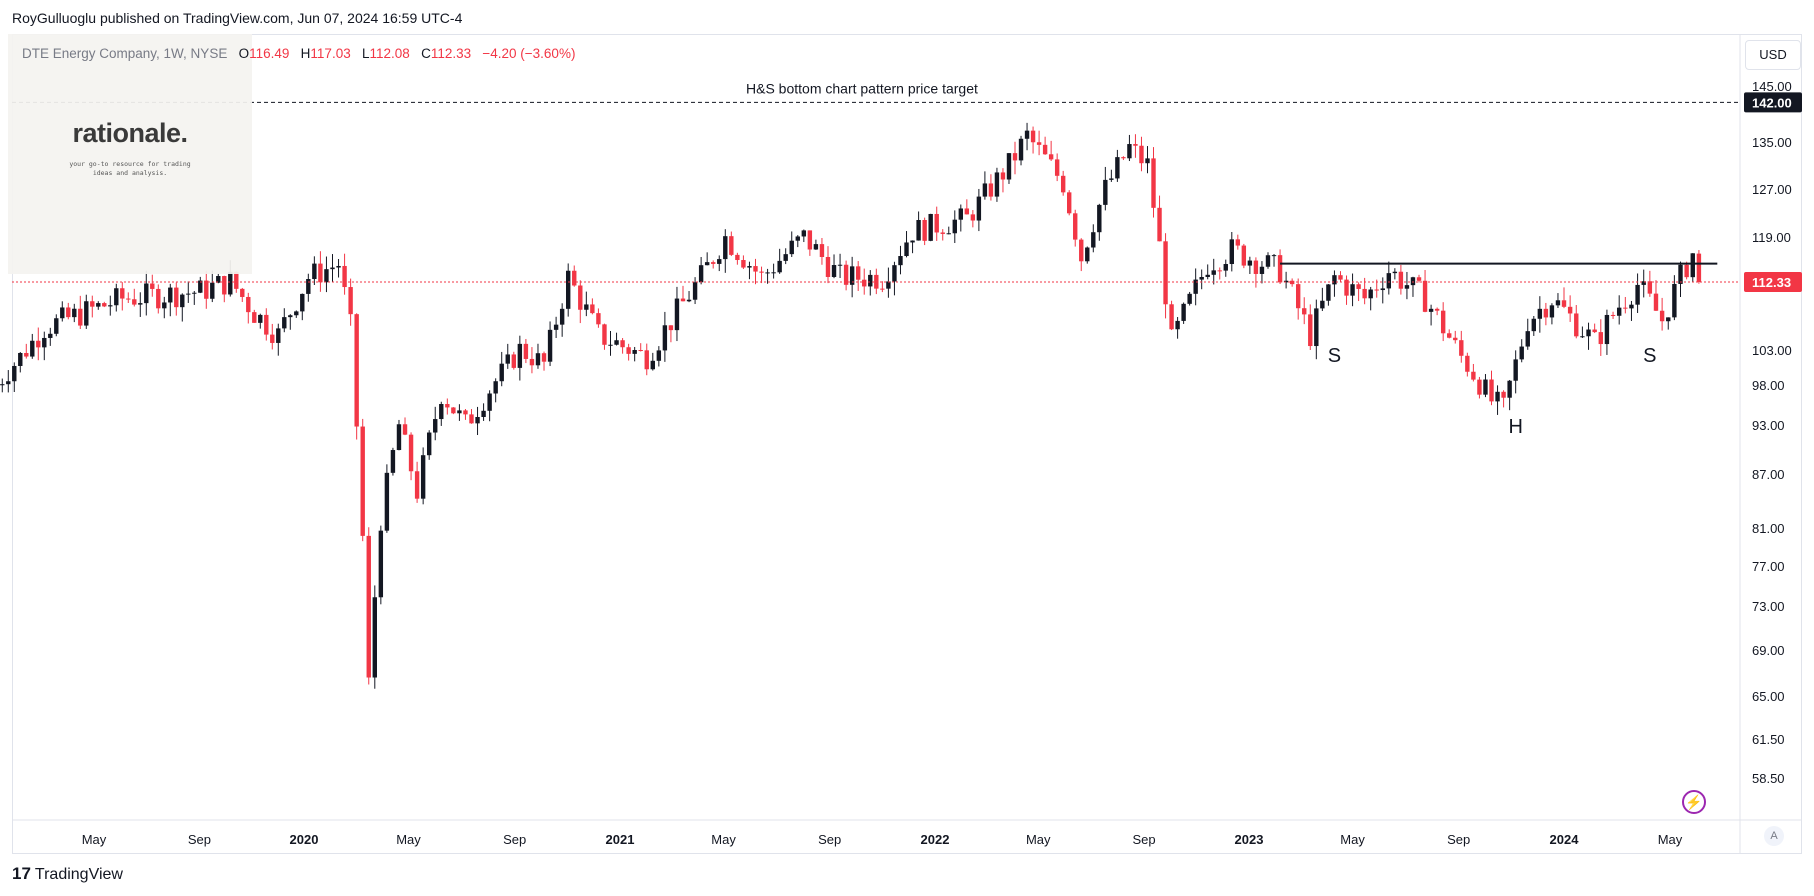 The height and width of the screenshot is (896, 1814). Describe the element at coordinates (1773, 55) in the screenshot. I see `currency-button: USD` at that location.